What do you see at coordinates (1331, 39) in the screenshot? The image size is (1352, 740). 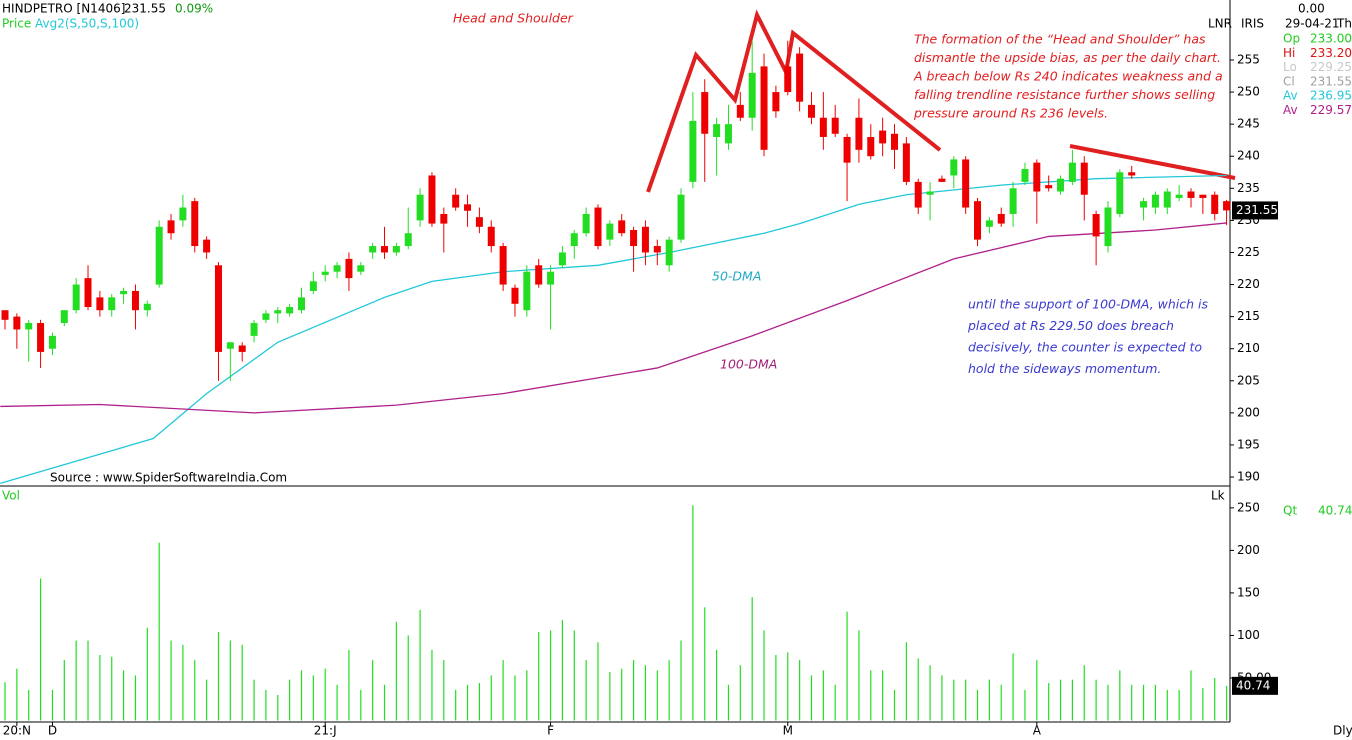 I see `info-value: 233.00` at bounding box center [1331, 39].